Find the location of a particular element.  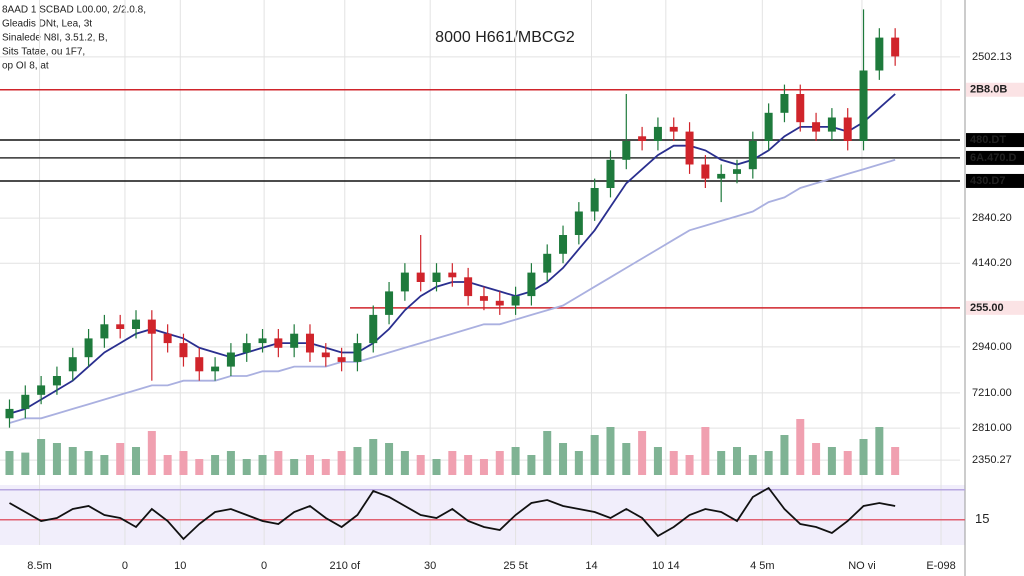

oscillator-panel is located at coordinates (482, 515).